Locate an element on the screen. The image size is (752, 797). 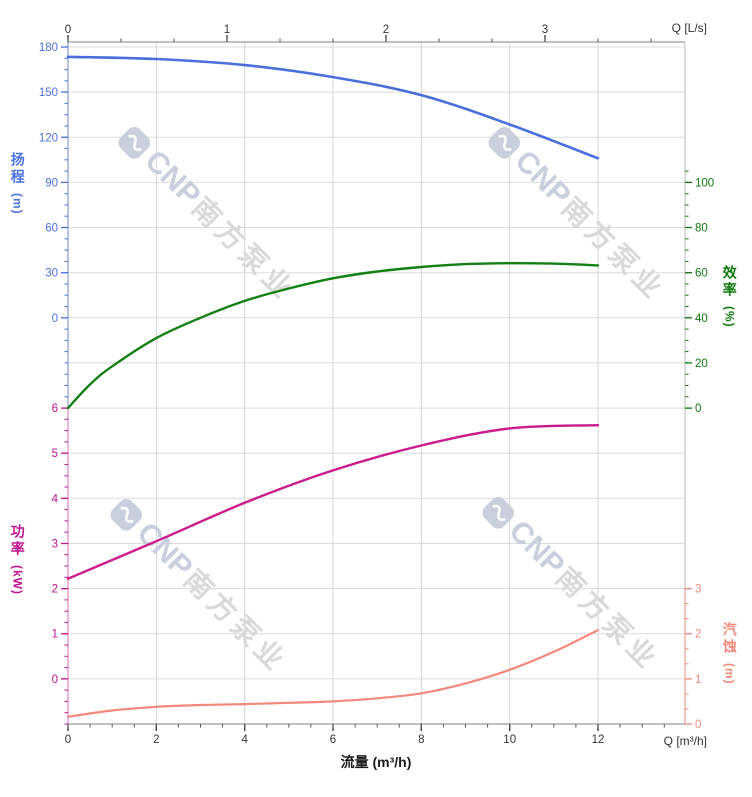
efficiency-axis-title-text: 效率 is located at coordinates (729, 282).